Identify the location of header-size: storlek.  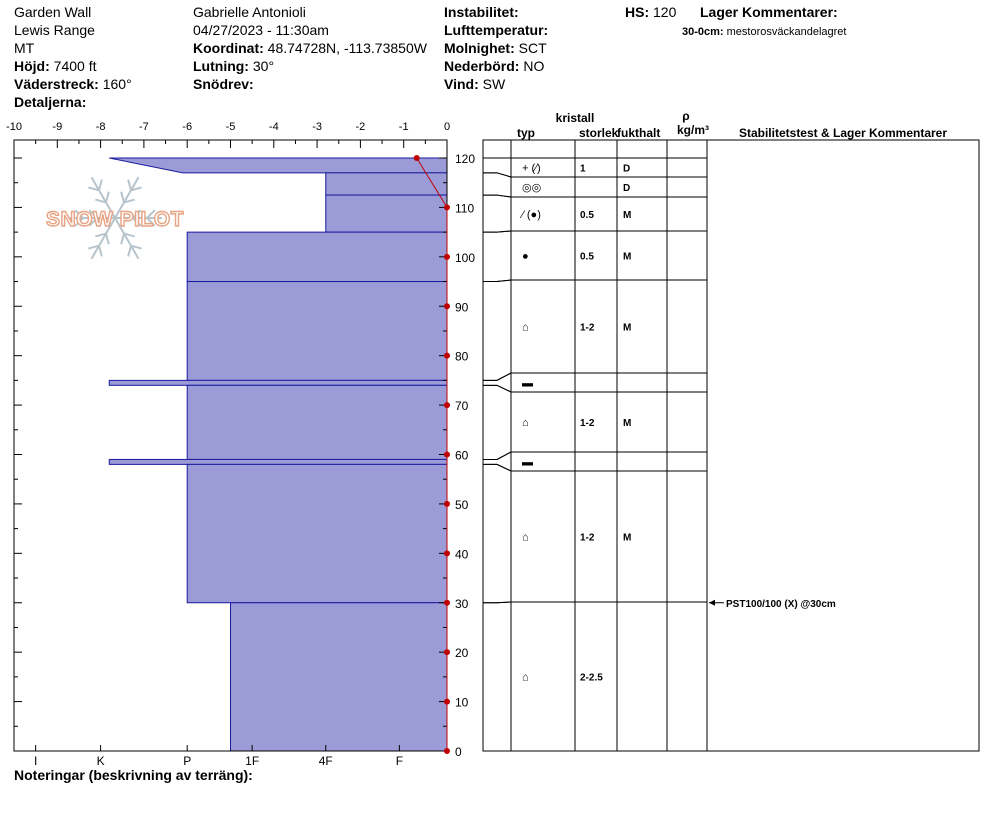
(599, 133).